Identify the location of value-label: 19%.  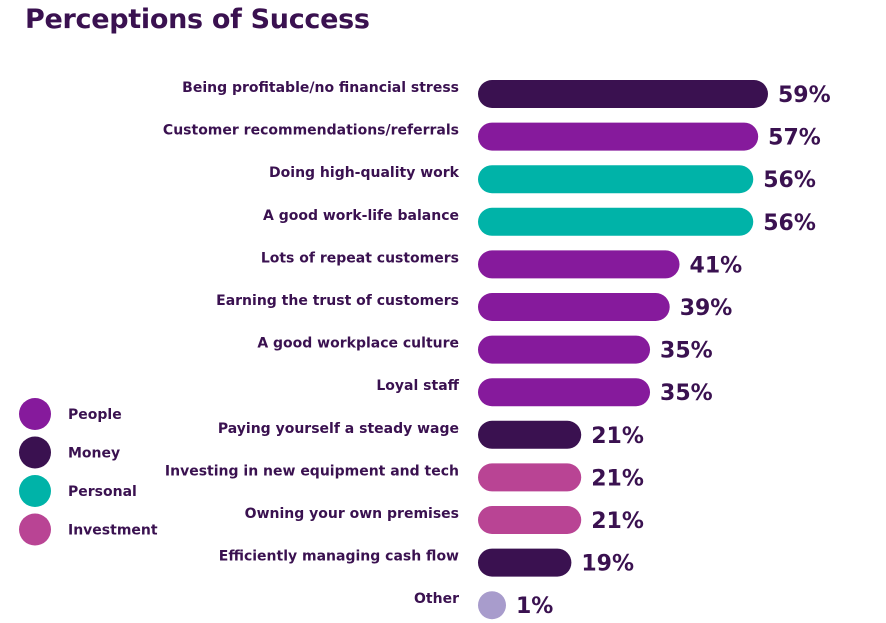
(607, 564).